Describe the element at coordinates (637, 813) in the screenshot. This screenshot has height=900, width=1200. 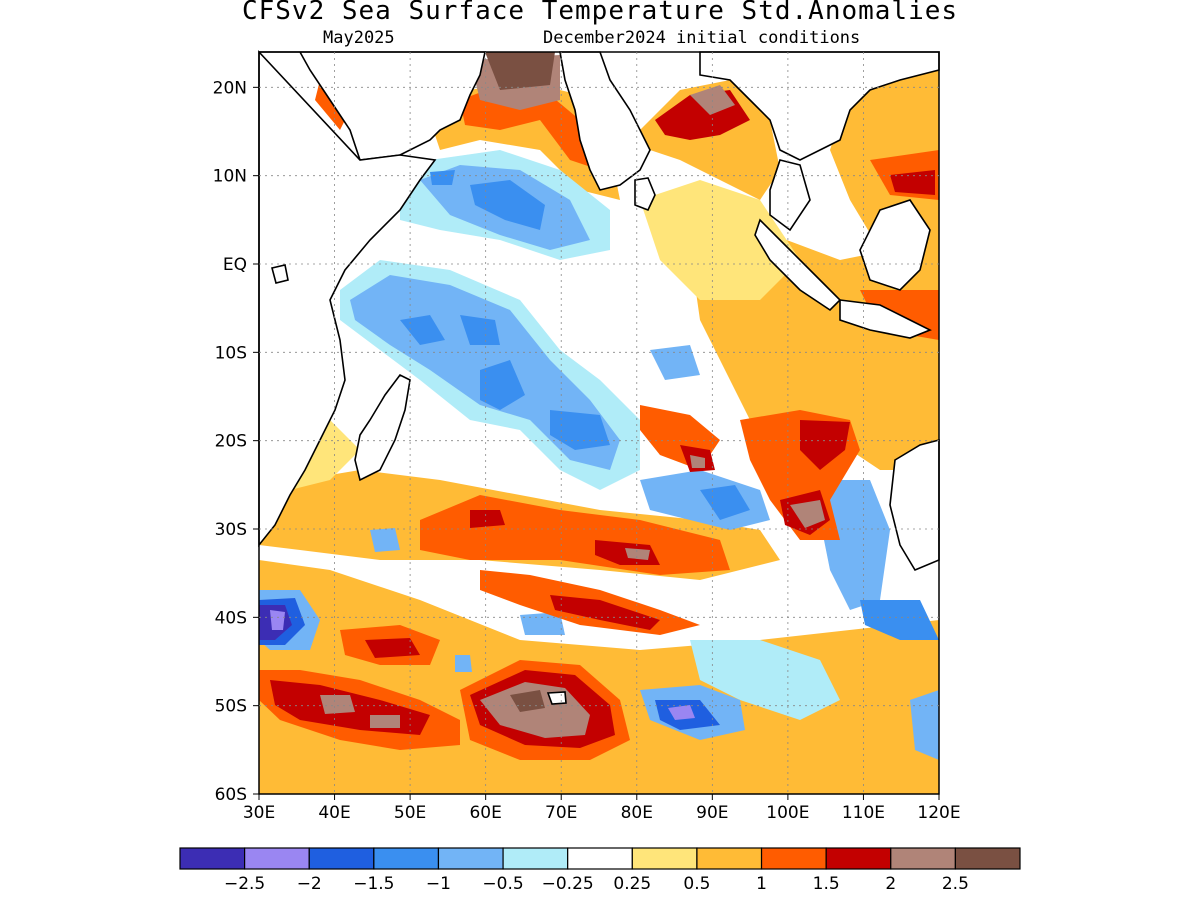
I see `lon-label-80e: 80E` at that location.